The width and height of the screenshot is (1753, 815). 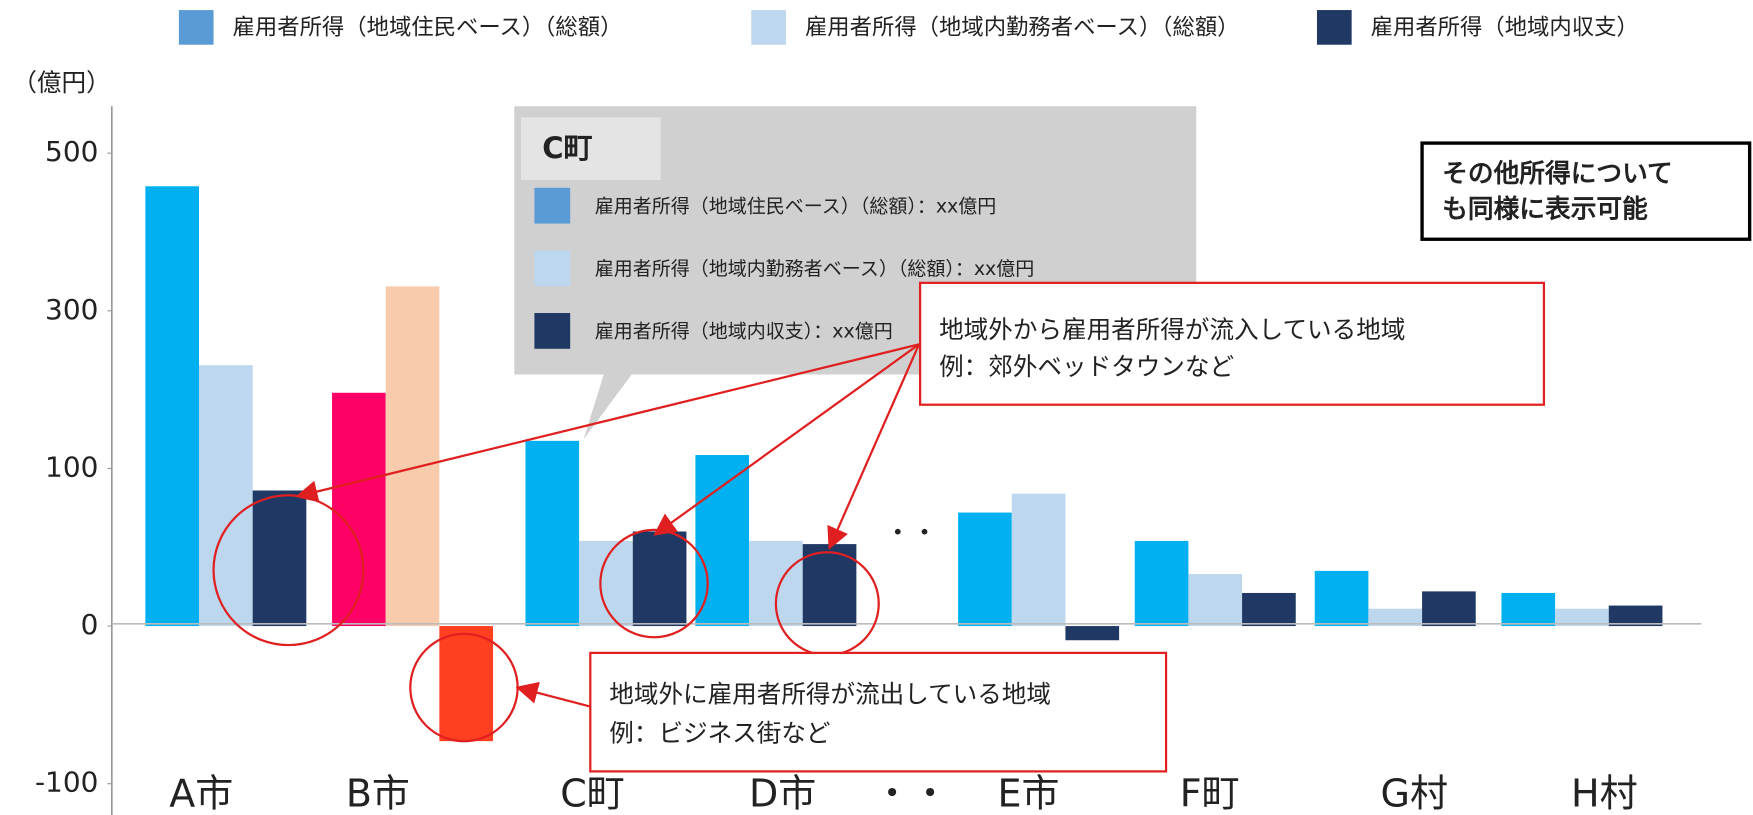 I want to click on tooltip-title: C町, so click(x=567, y=148).